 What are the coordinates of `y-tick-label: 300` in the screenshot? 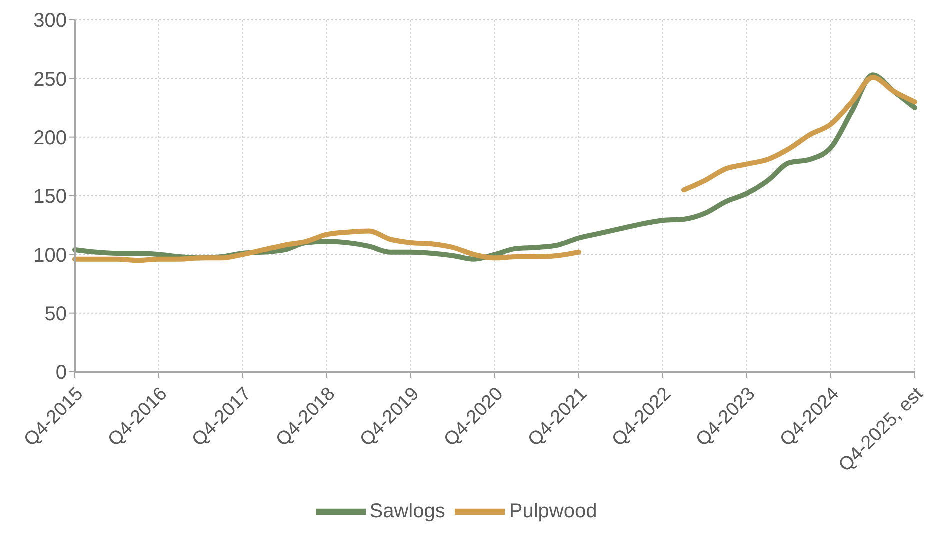 It's located at (50, 21).